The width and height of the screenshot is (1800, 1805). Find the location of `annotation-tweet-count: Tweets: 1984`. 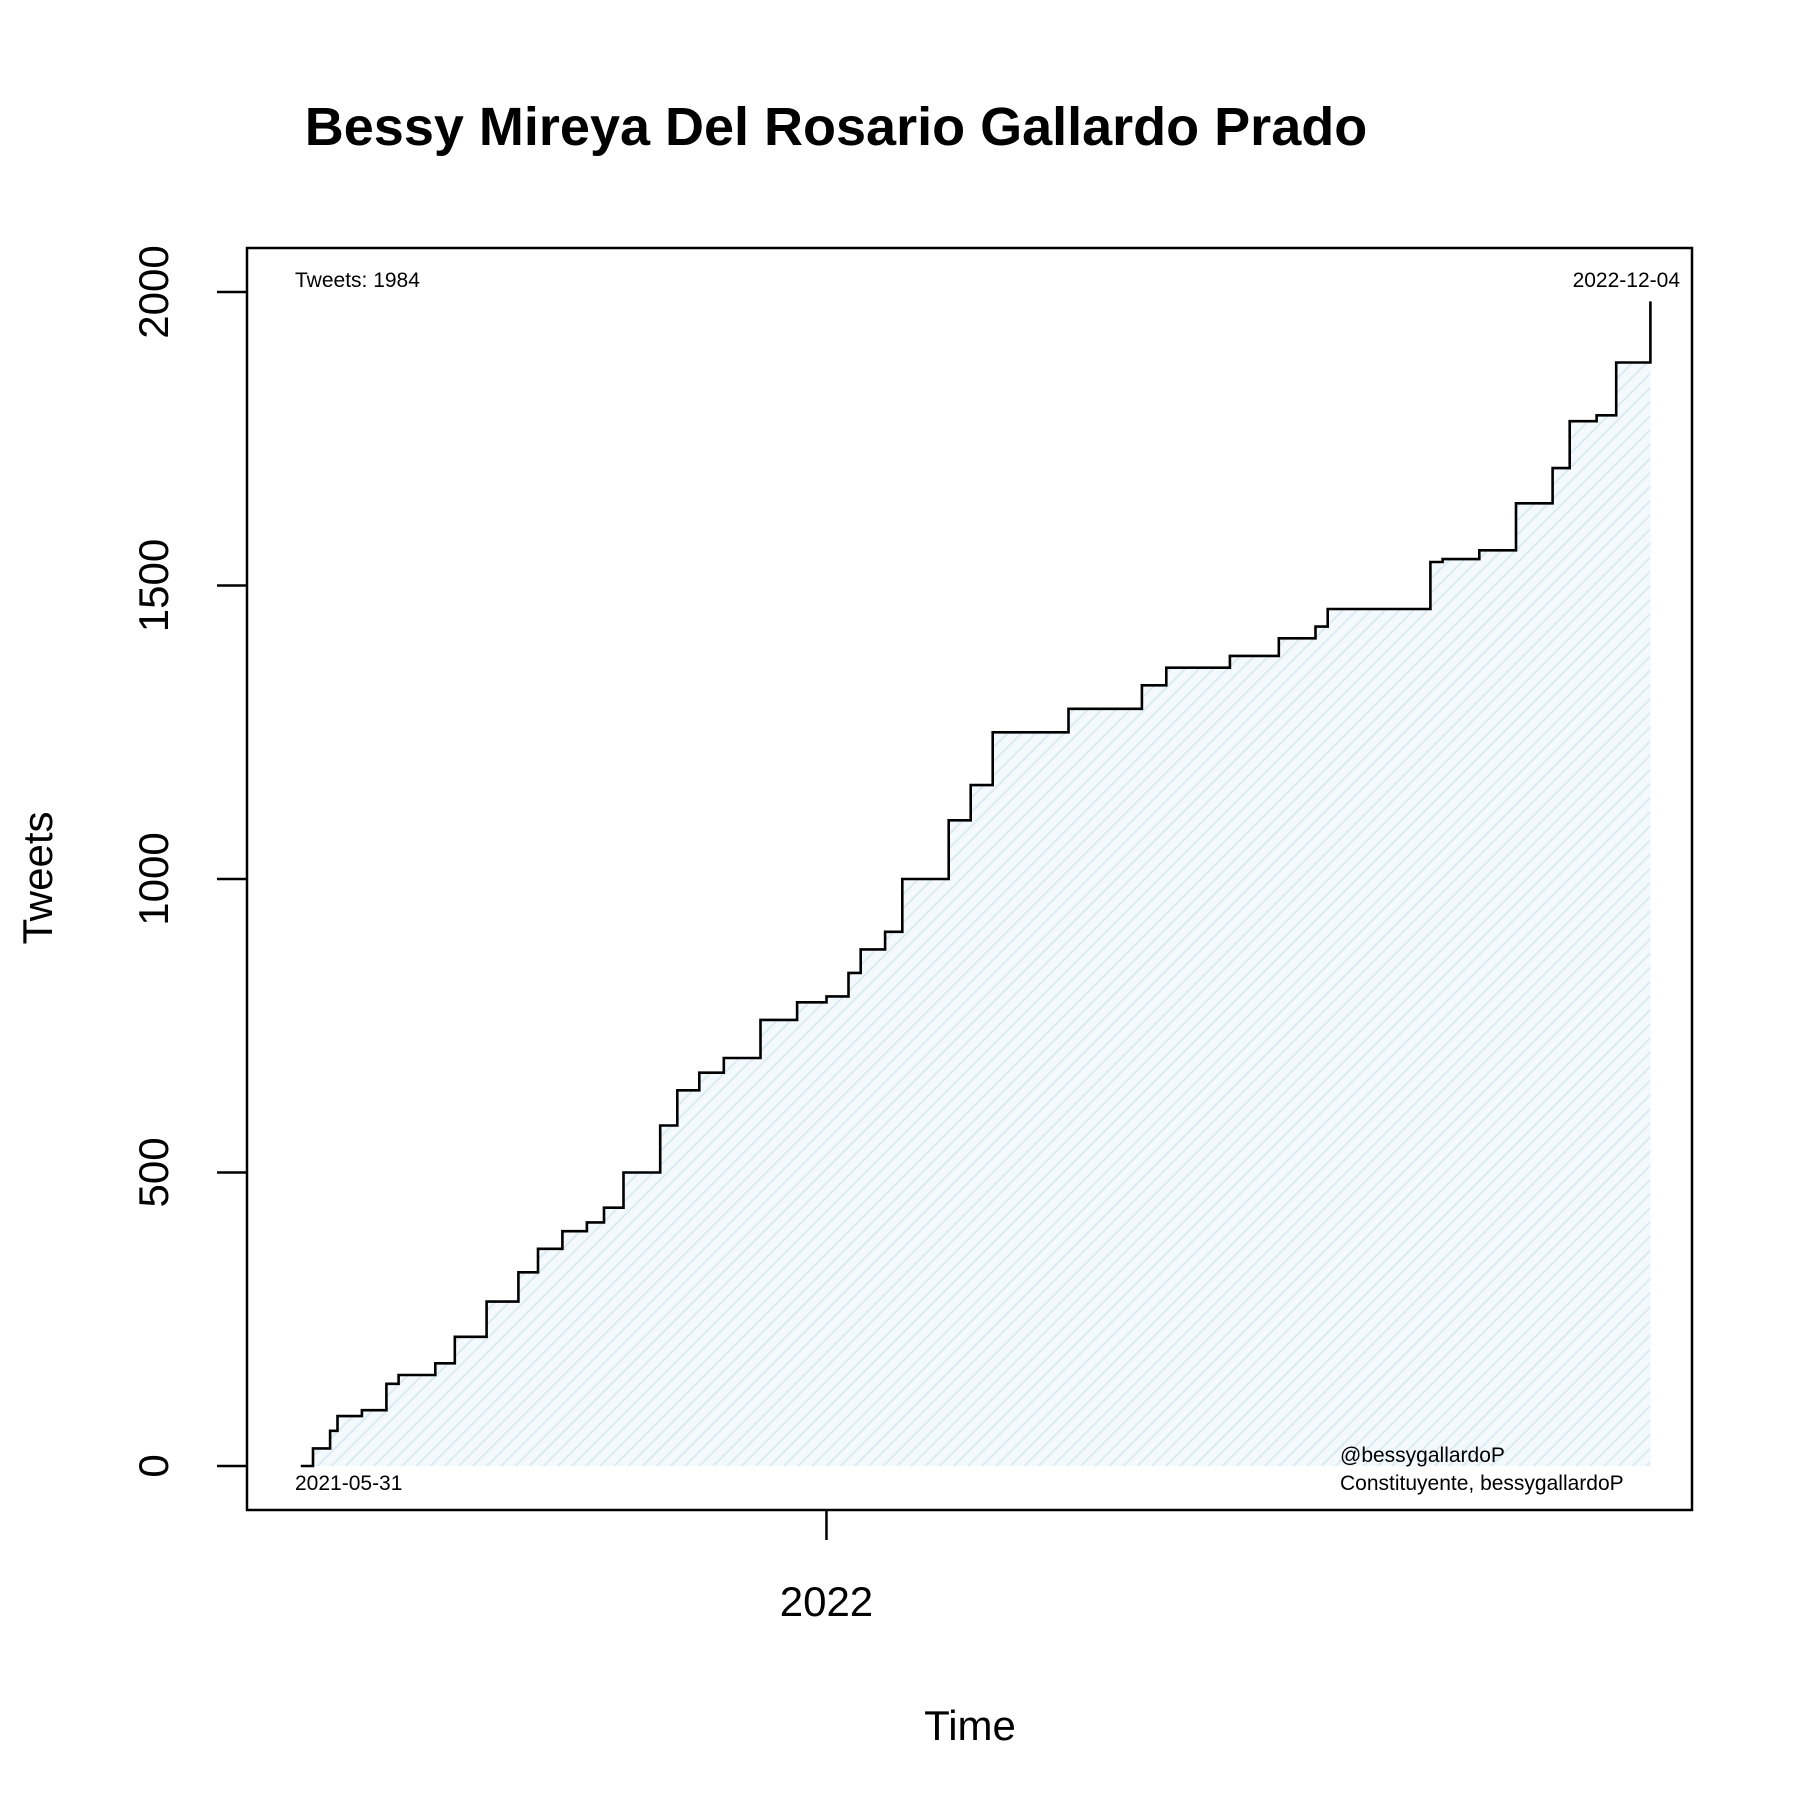

annotation-tweet-count: Tweets: 1984 is located at coordinates (357, 280).